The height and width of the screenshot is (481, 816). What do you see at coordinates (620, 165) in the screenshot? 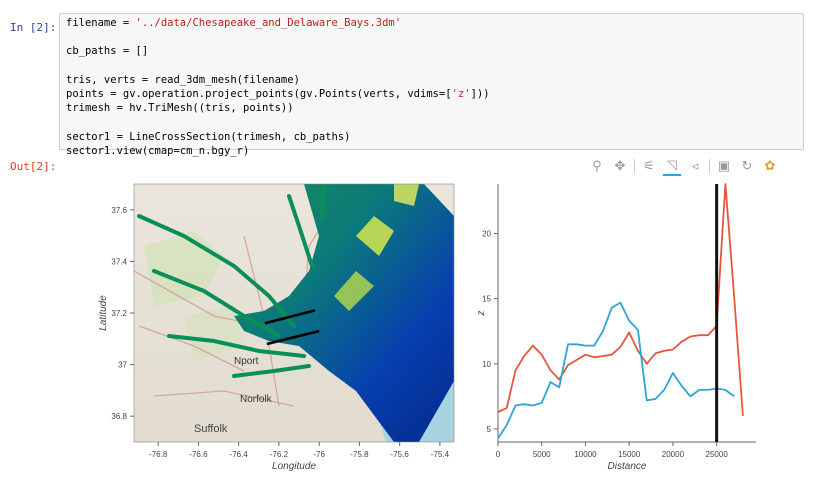
I see `pan-icon: ✥` at bounding box center [620, 165].